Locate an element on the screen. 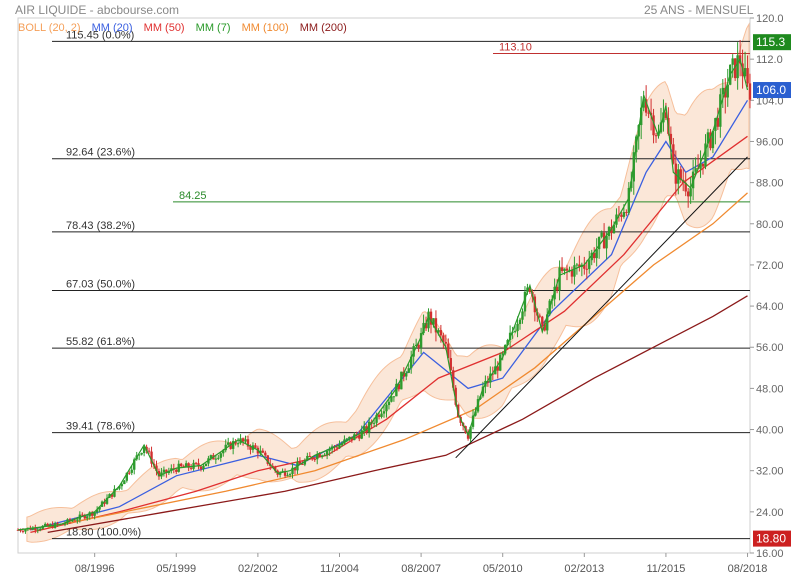 The height and width of the screenshot is (580, 800). x-tick-label: 08/2007 is located at coordinates (421, 569).